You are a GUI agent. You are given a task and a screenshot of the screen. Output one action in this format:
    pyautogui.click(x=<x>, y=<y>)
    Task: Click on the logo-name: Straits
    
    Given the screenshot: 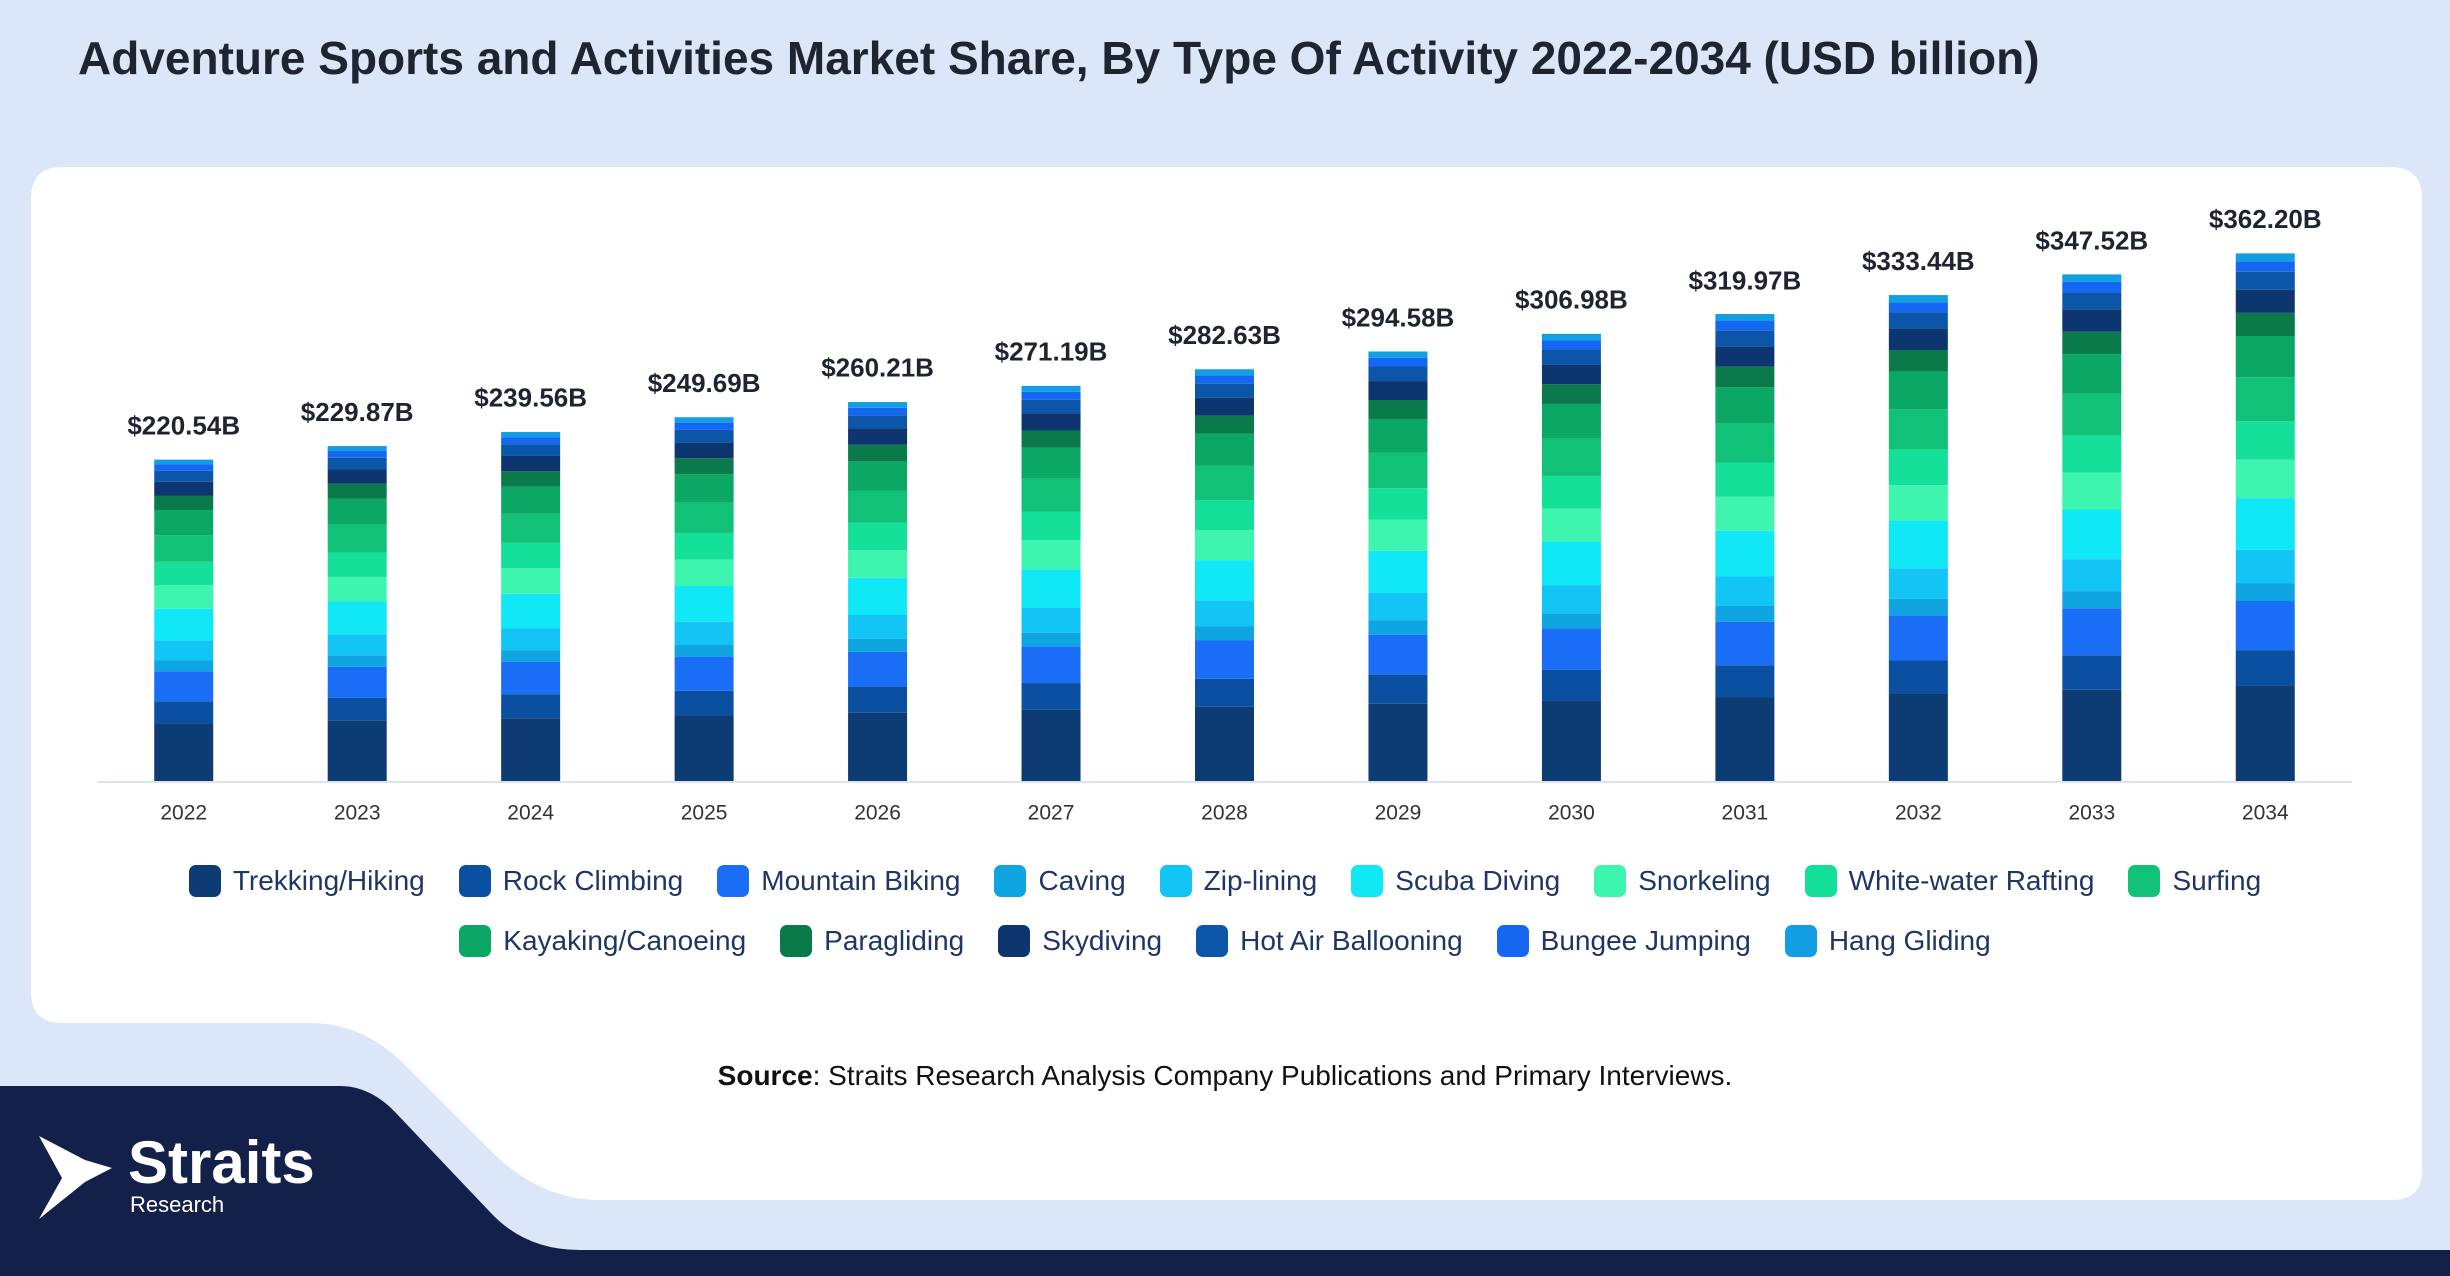 What is the action you would take?
    pyautogui.click(x=221, y=1162)
    